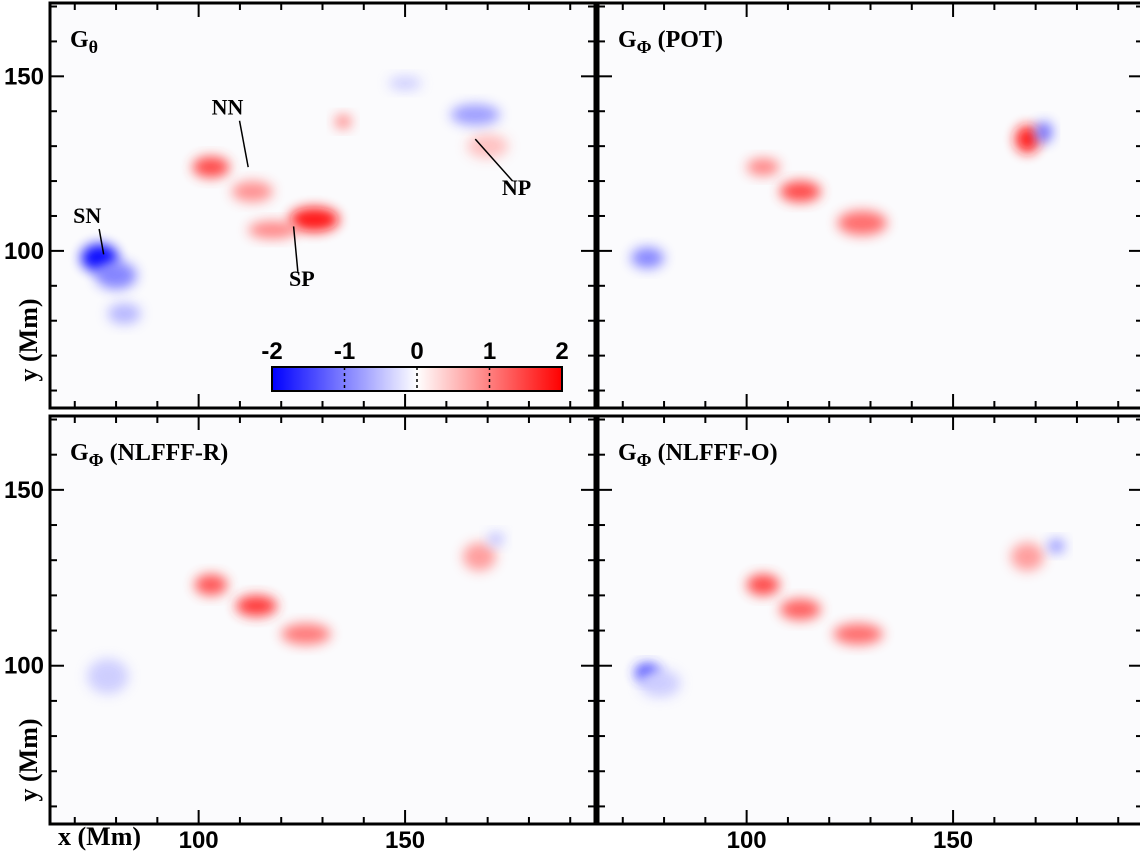 This screenshot has height=859, width=1140. What do you see at coordinates (28, 339) in the screenshot?
I see `y-axis-label-top: y (Mm)` at bounding box center [28, 339].